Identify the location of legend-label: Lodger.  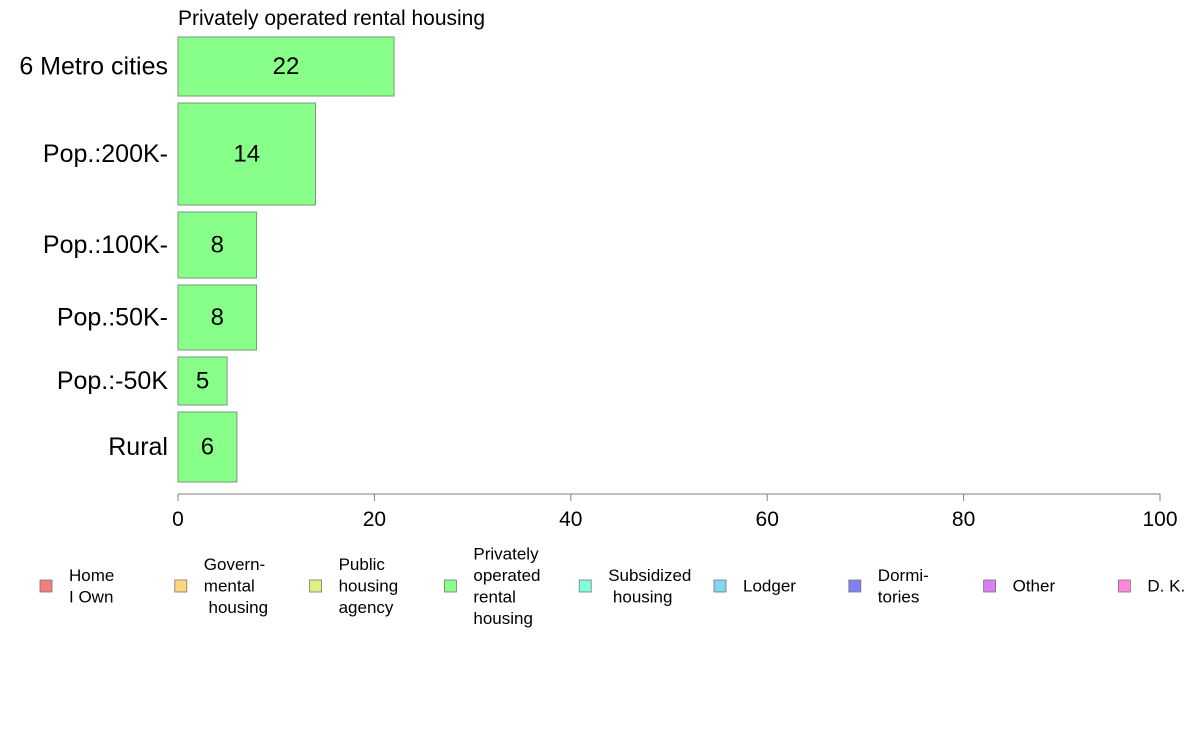
(769, 586).